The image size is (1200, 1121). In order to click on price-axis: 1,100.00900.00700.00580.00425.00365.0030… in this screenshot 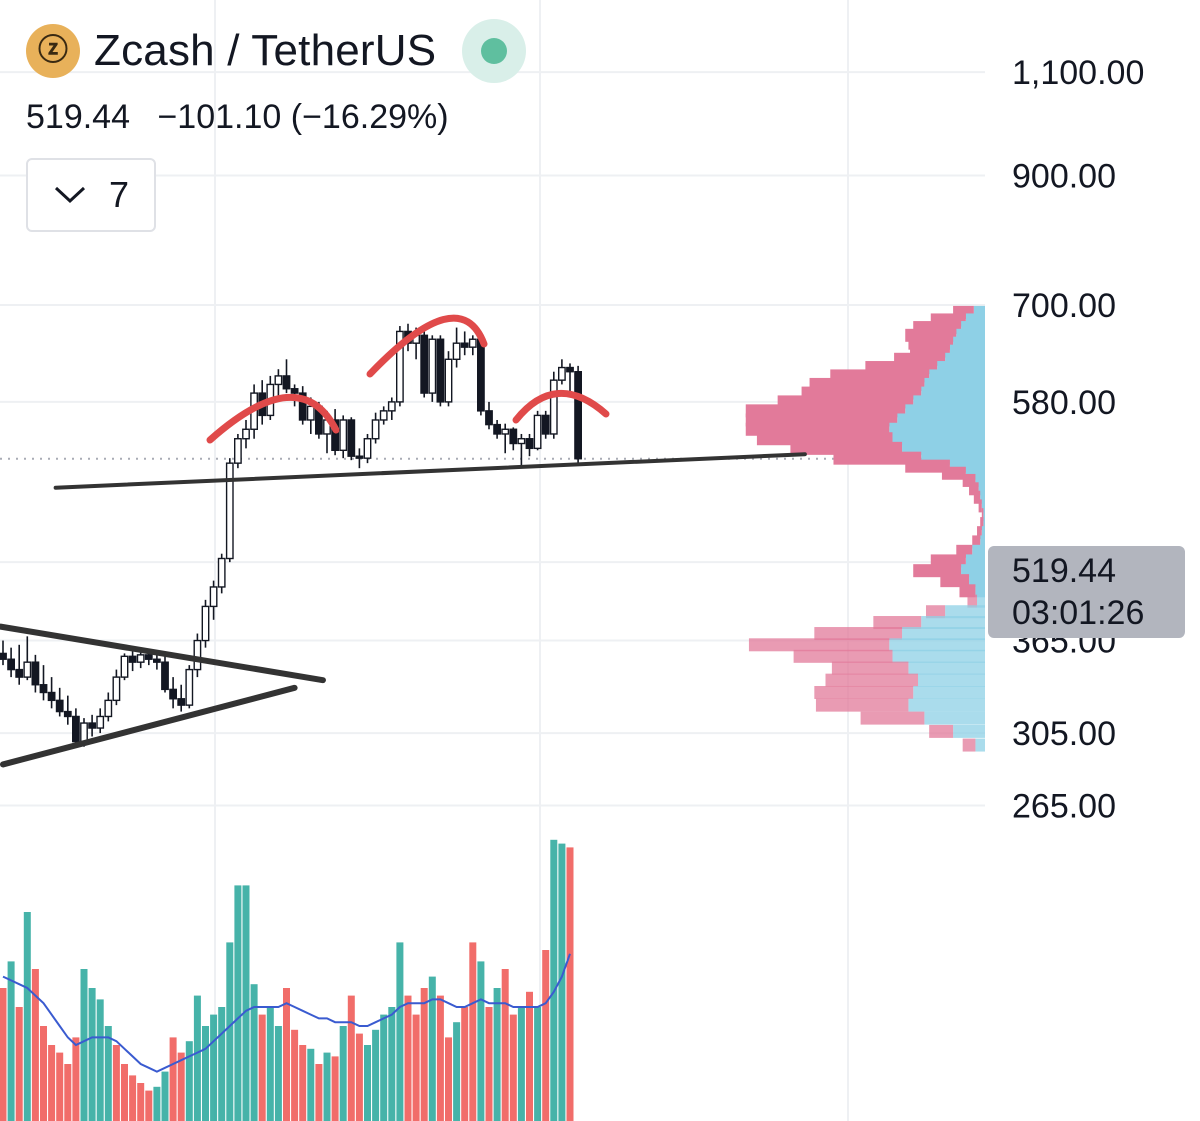, I will do `click(1078, 439)`.